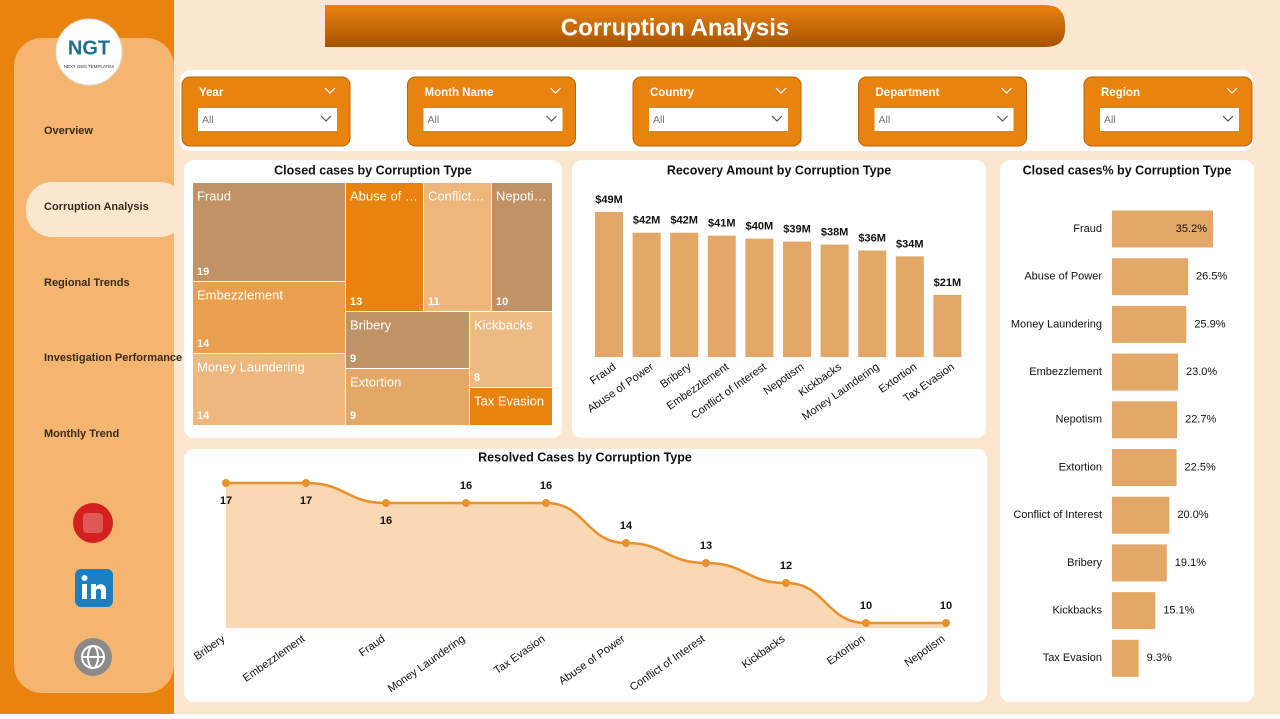 This screenshot has height=719, width=1280. I want to click on tile-value: 8, so click(477, 378).